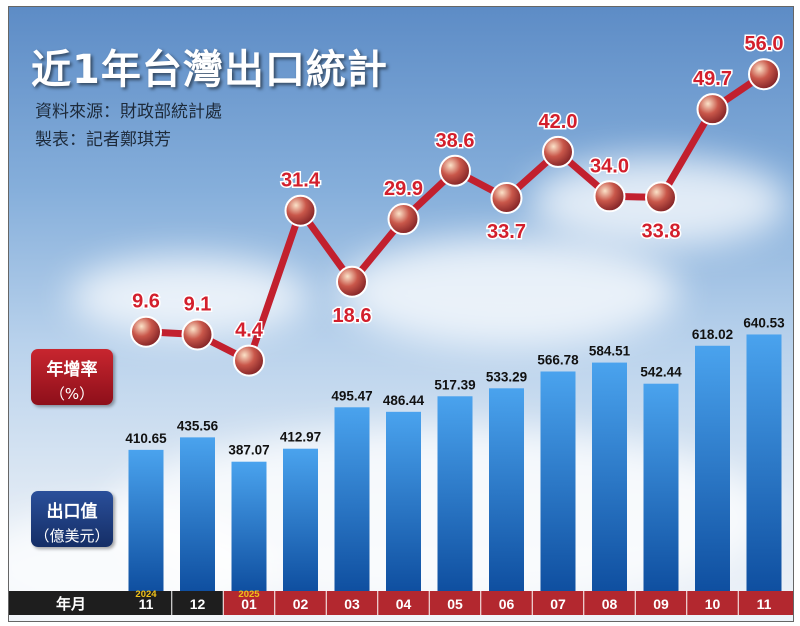 This screenshot has width=800, height=626. What do you see at coordinates (506, 232) in the screenshot?
I see `rate-value-label-7: 33.7` at bounding box center [506, 232].